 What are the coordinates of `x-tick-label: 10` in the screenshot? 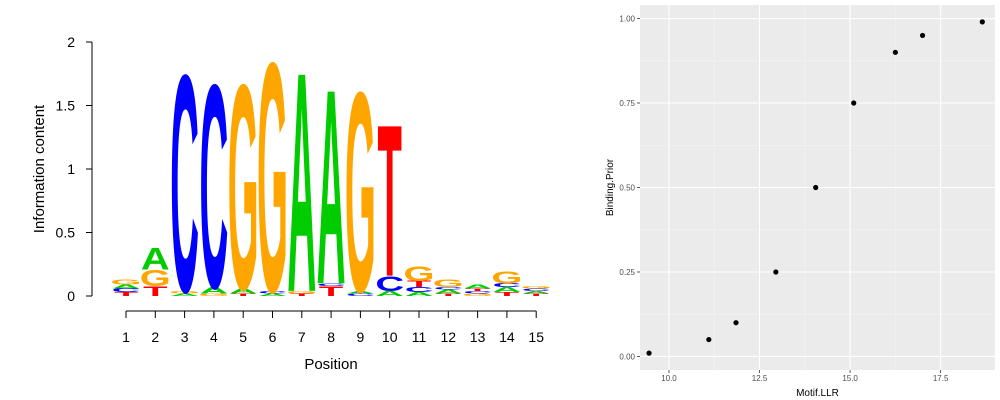 It's located at (390, 337).